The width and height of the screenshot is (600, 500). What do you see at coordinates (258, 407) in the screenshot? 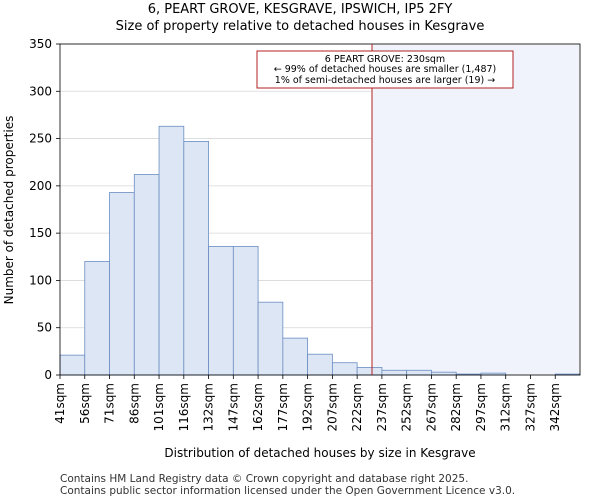
I see `x-tick-label: 162sqm` at bounding box center [258, 407].